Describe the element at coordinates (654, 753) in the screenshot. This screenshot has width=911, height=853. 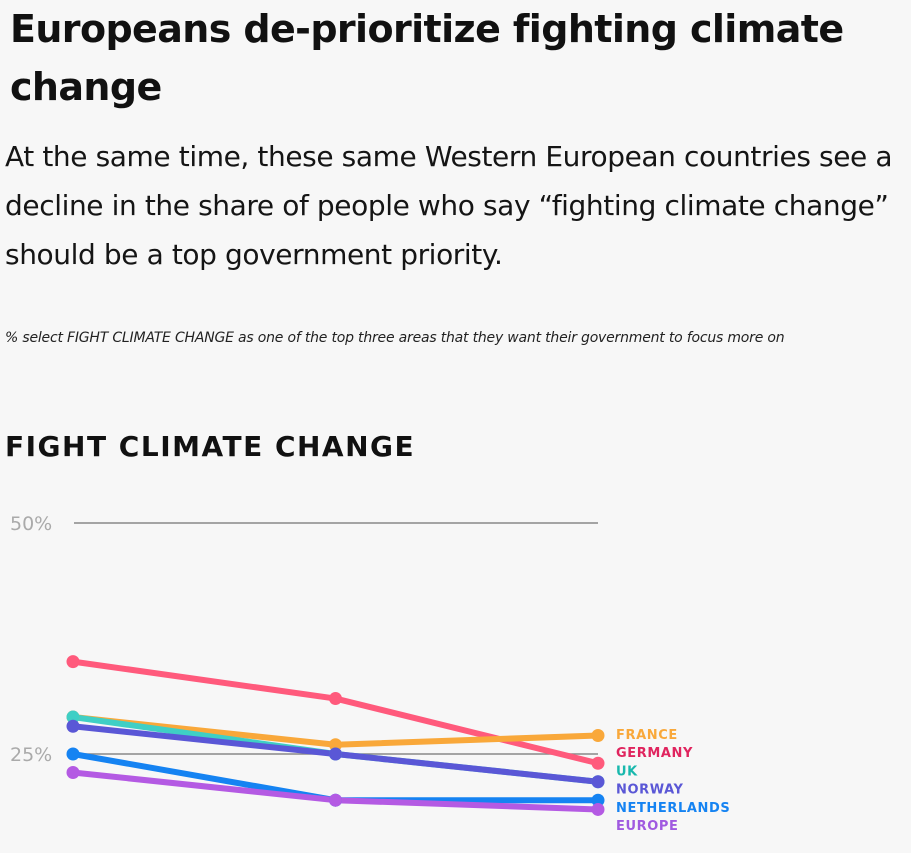
I see `series-label-germany: GERMANY` at that location.